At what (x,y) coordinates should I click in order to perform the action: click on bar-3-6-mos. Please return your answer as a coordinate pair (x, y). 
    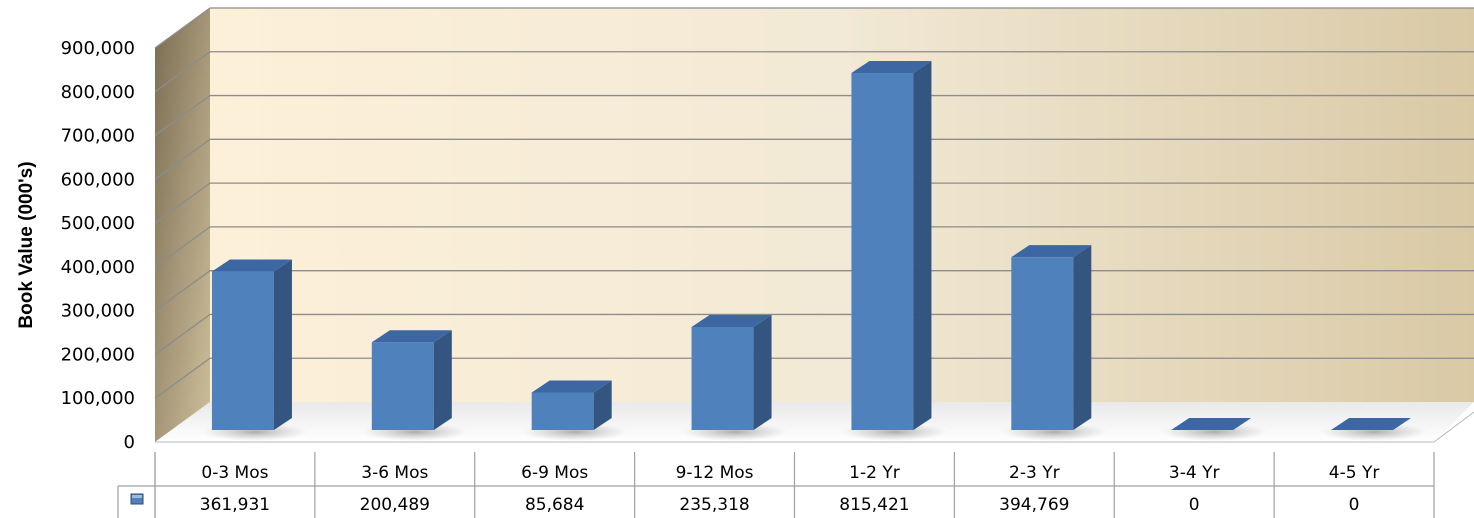
    Looking at the image, I should click on (414, 385).